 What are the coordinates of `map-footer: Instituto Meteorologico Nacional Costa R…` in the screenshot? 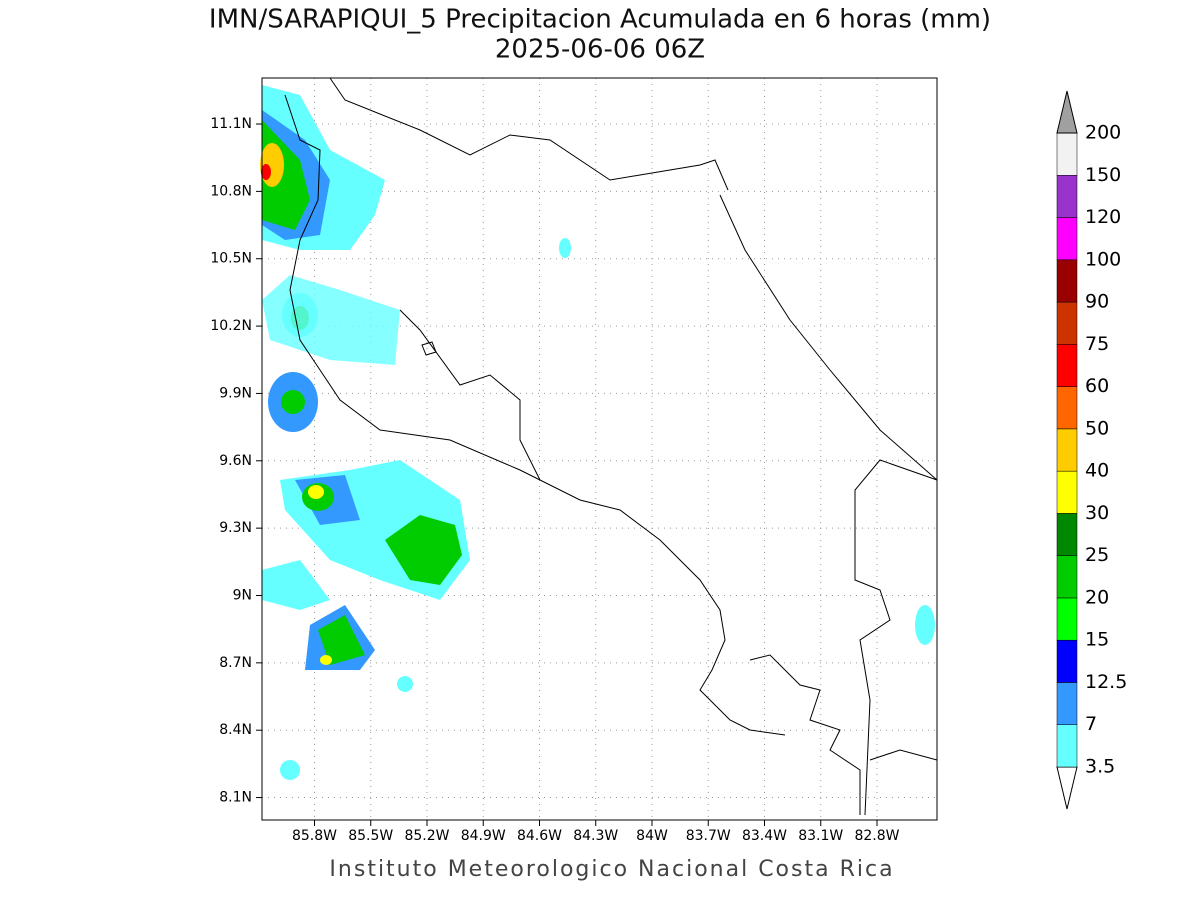 It's located at (611, 869).